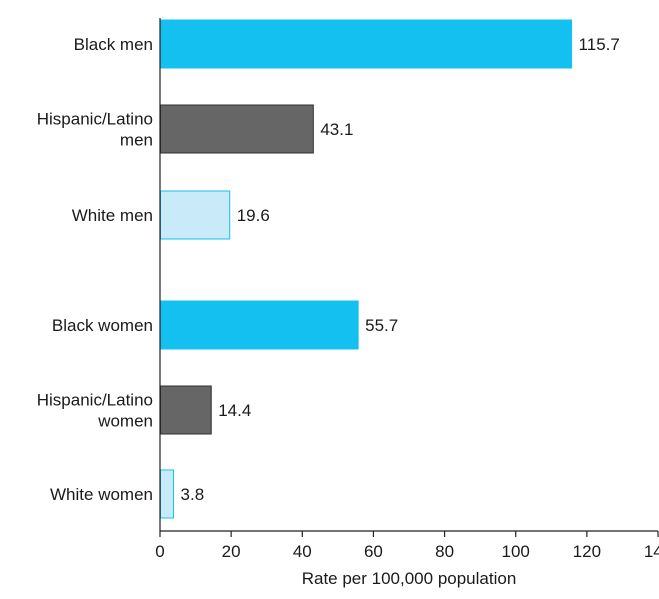  Describe the element at coordinates (302, 551) in the screenshot. I see `x-tick-label-2: 40` at that location.